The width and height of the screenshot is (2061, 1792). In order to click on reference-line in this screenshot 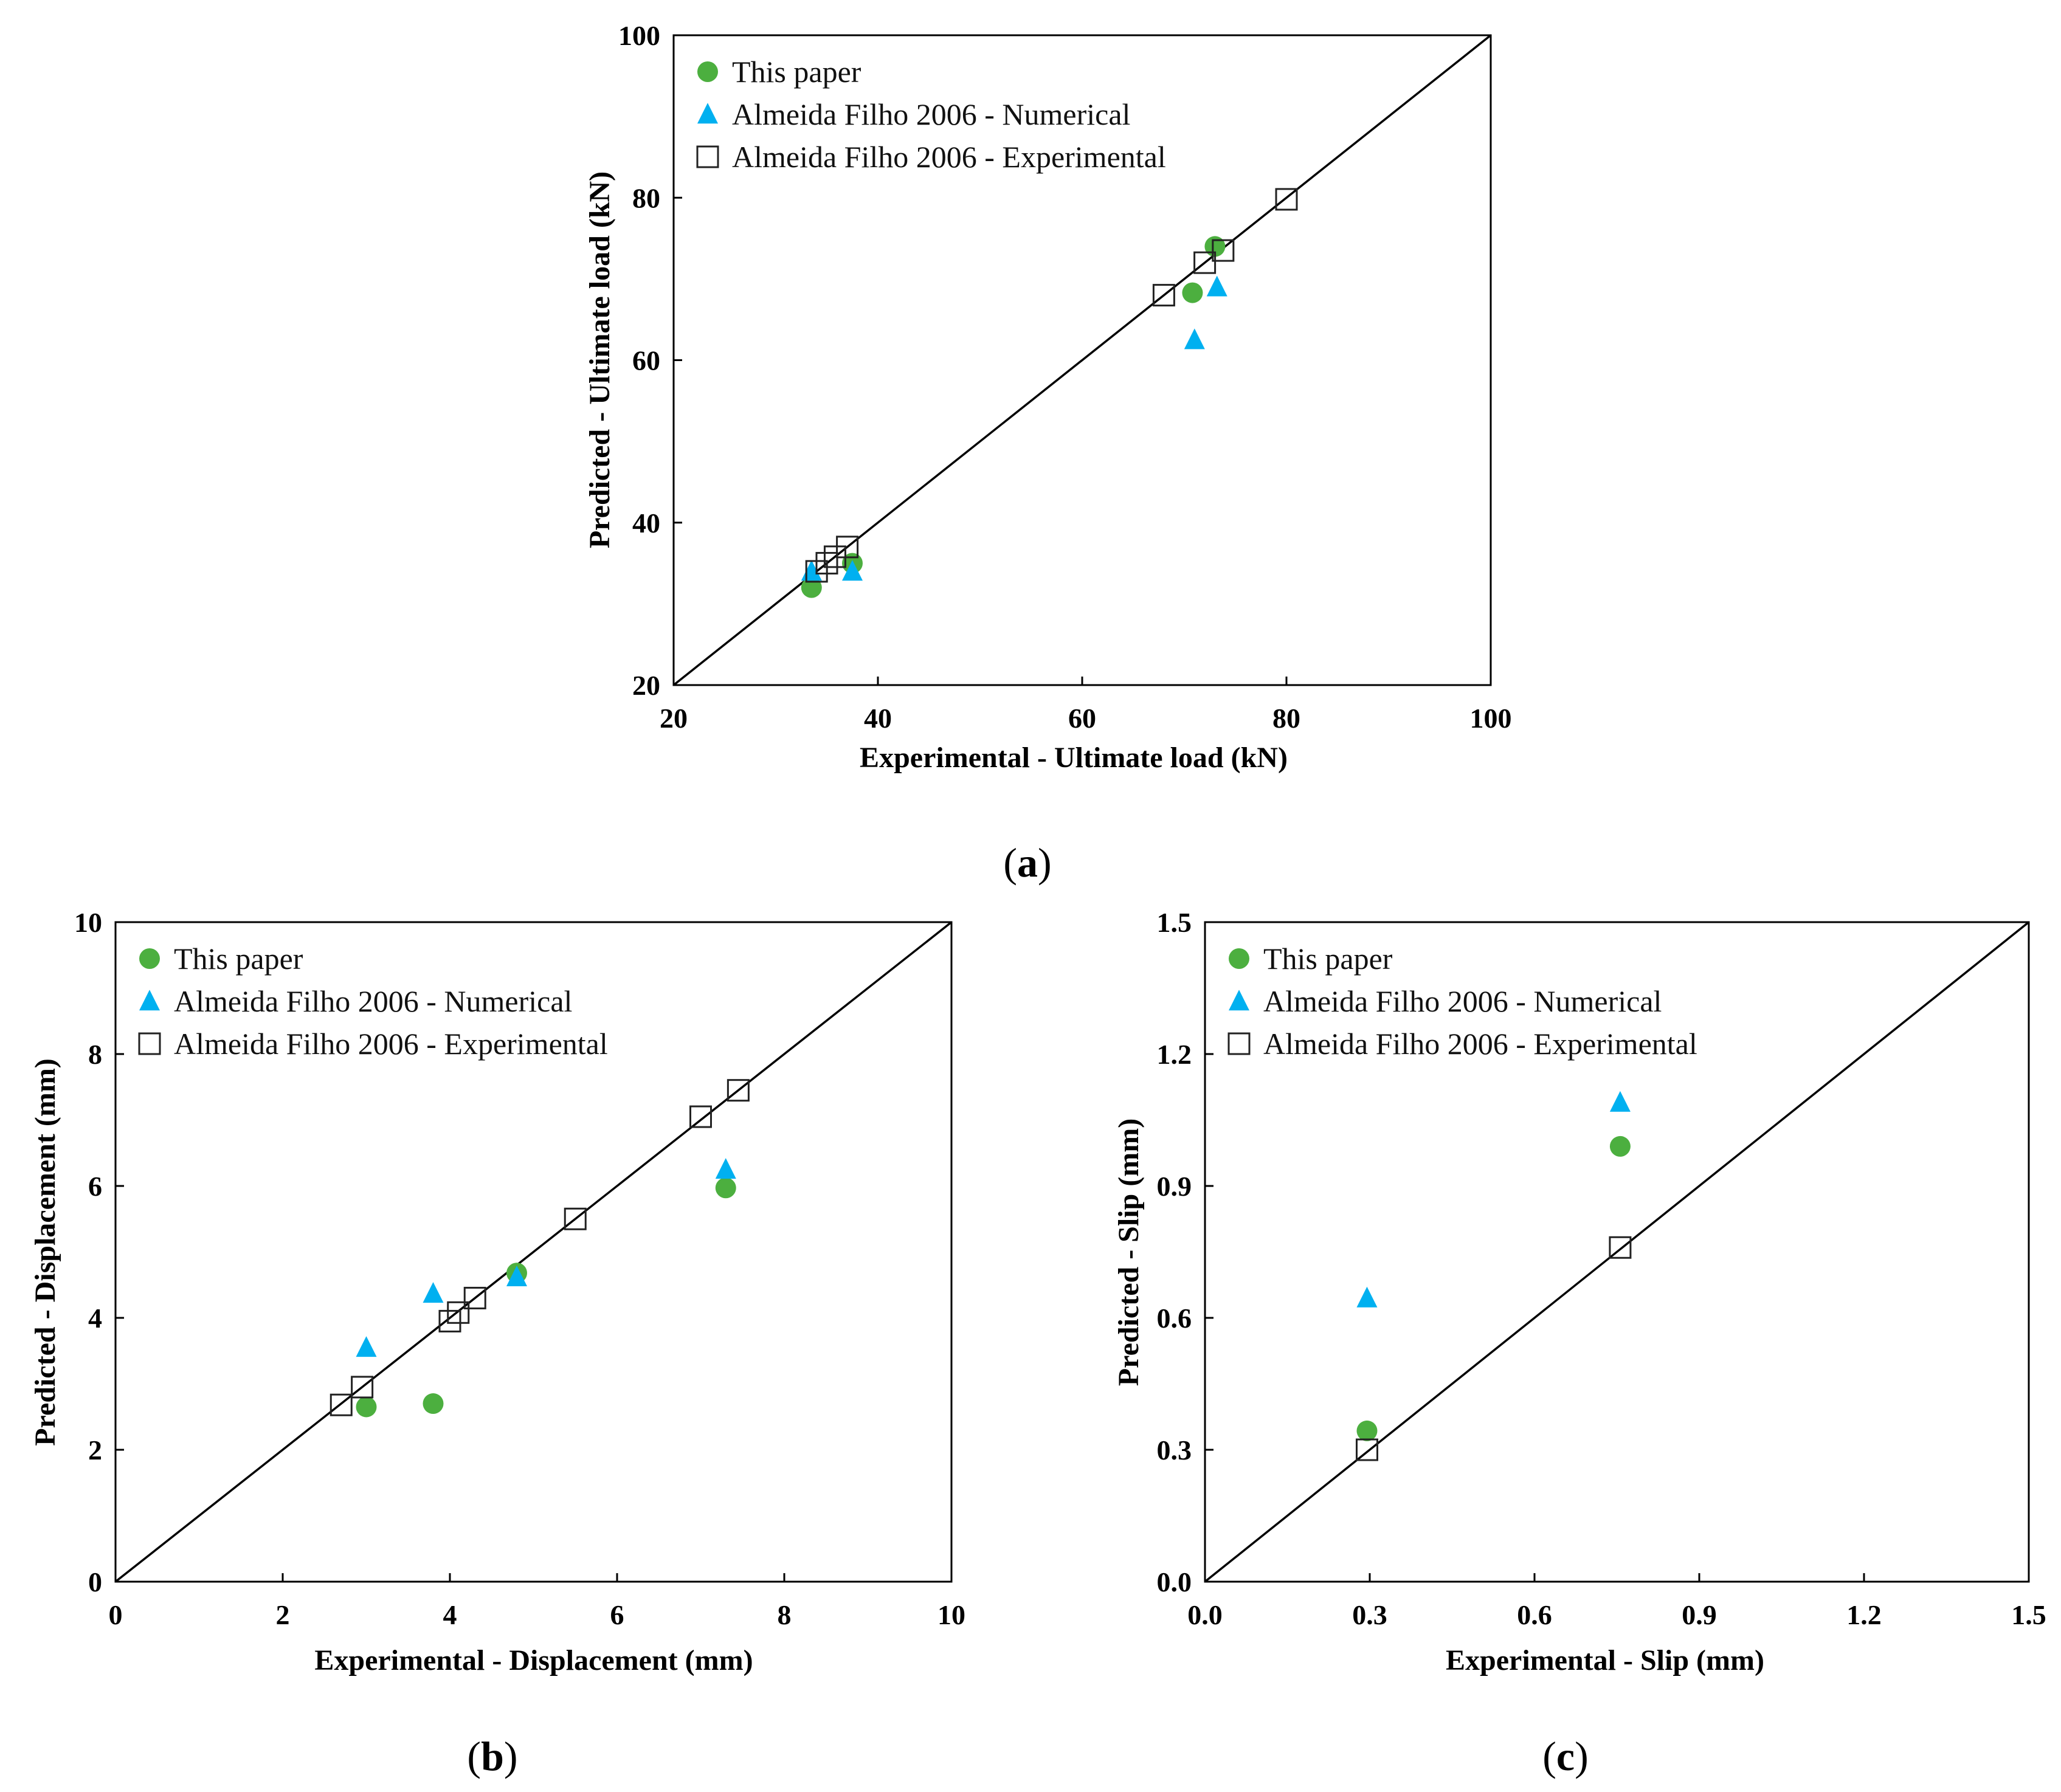, I will do `click(1082, 360)`.